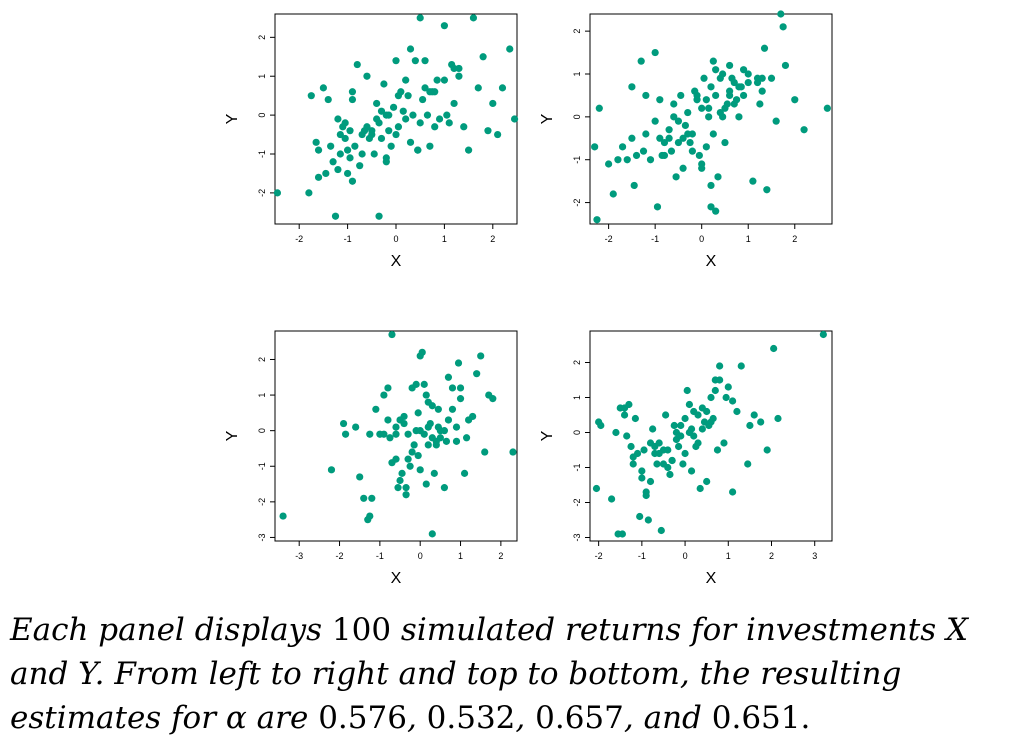 This screenshot has height=754, width=1012. I want to click on x-axis-label: X, so click(396, 578).